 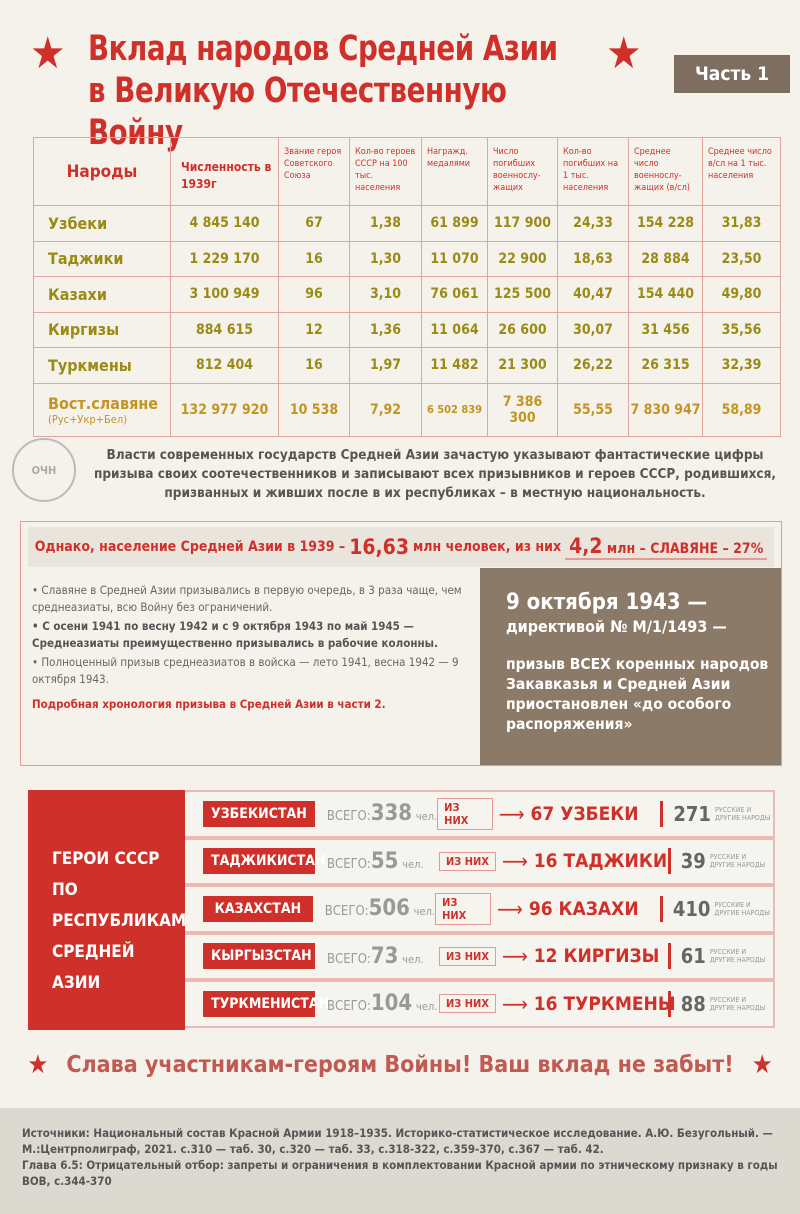 I want to click on table-cell: Вост.славяне (Рус+Укр+Бел), so click(x=102, y=409).